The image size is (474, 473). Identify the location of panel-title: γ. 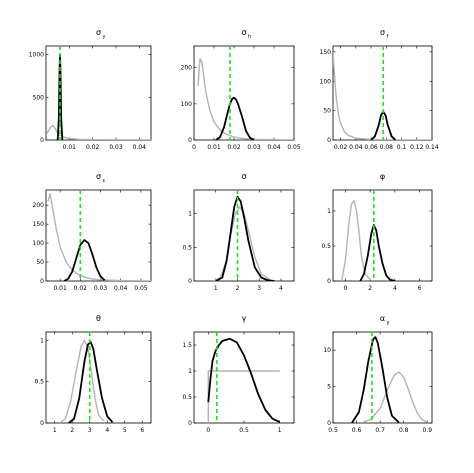
(244, 318).